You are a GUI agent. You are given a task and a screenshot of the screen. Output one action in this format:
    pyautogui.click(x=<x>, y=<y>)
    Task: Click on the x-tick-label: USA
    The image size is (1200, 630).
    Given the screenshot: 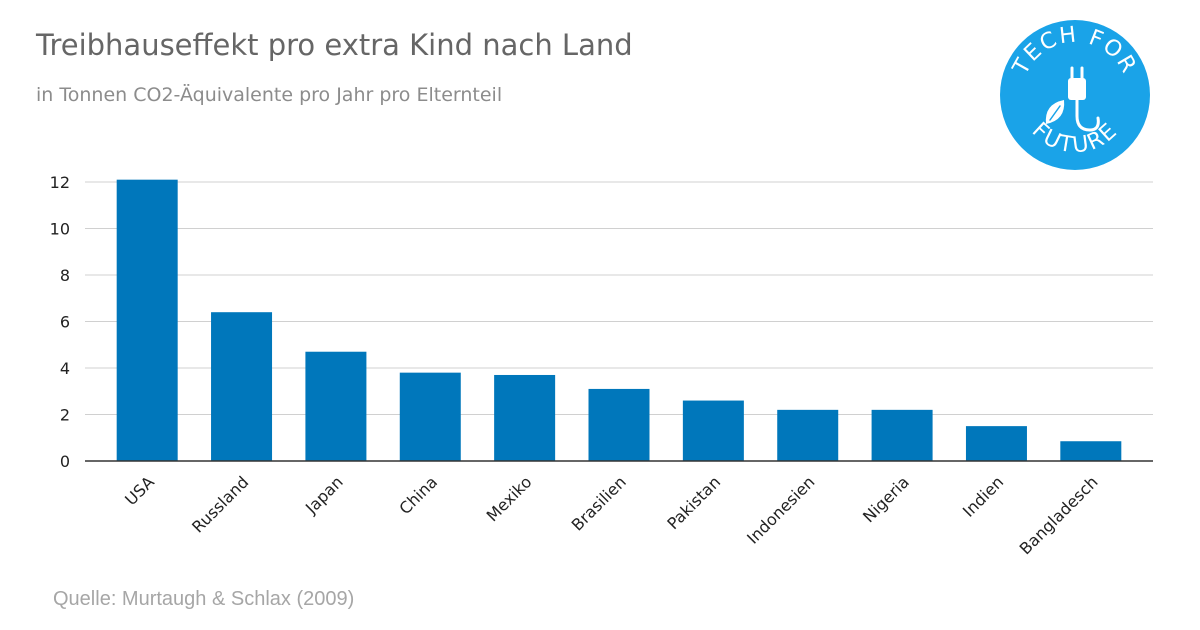 What is the action you would take?
    pyautogui.click(x=139, y=490)
    